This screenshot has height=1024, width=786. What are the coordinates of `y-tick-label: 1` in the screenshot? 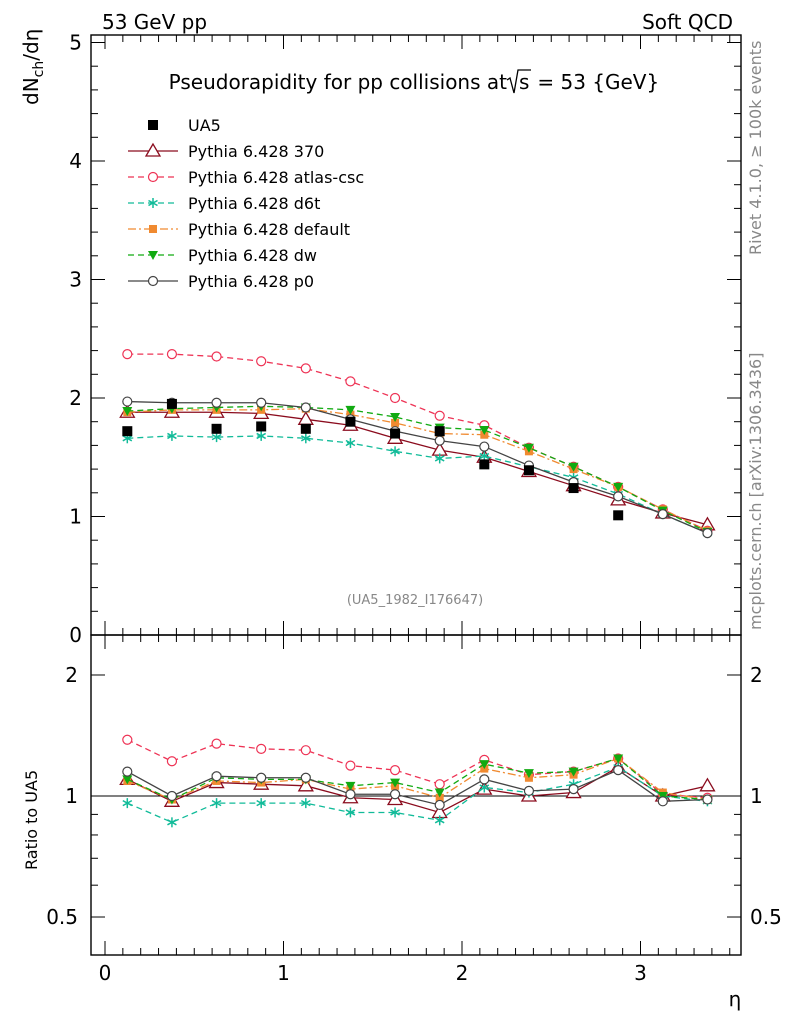 It's located at (75, 517).